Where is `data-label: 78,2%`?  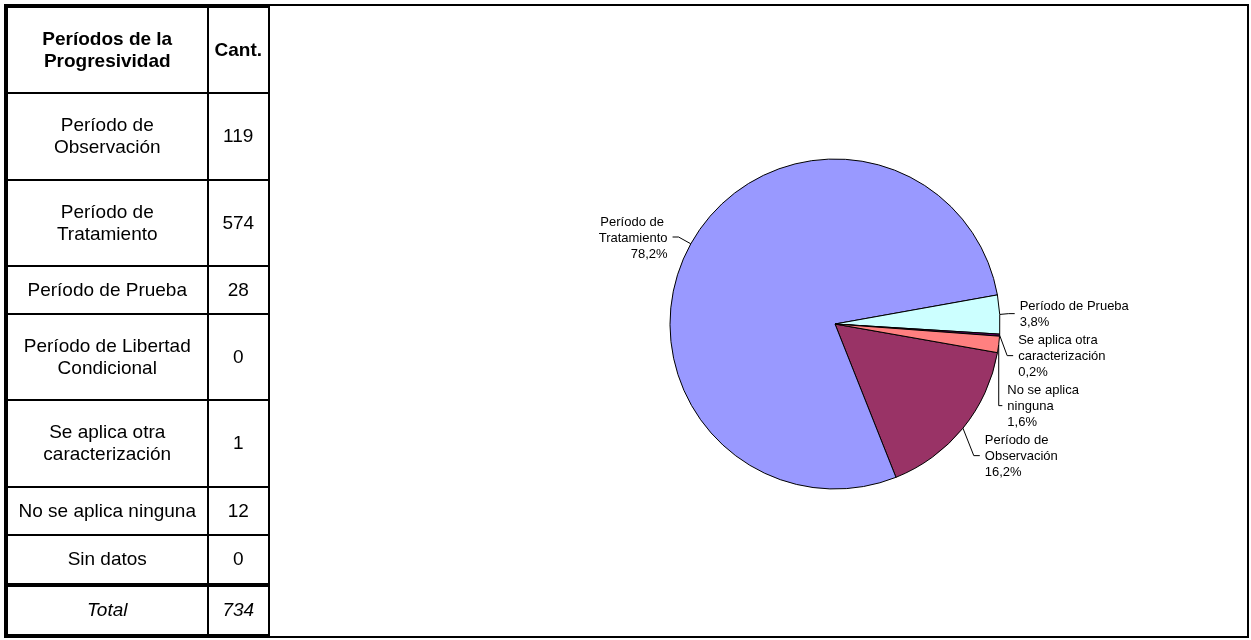
data-label: 78,2% is located at coordinates (649, 253).